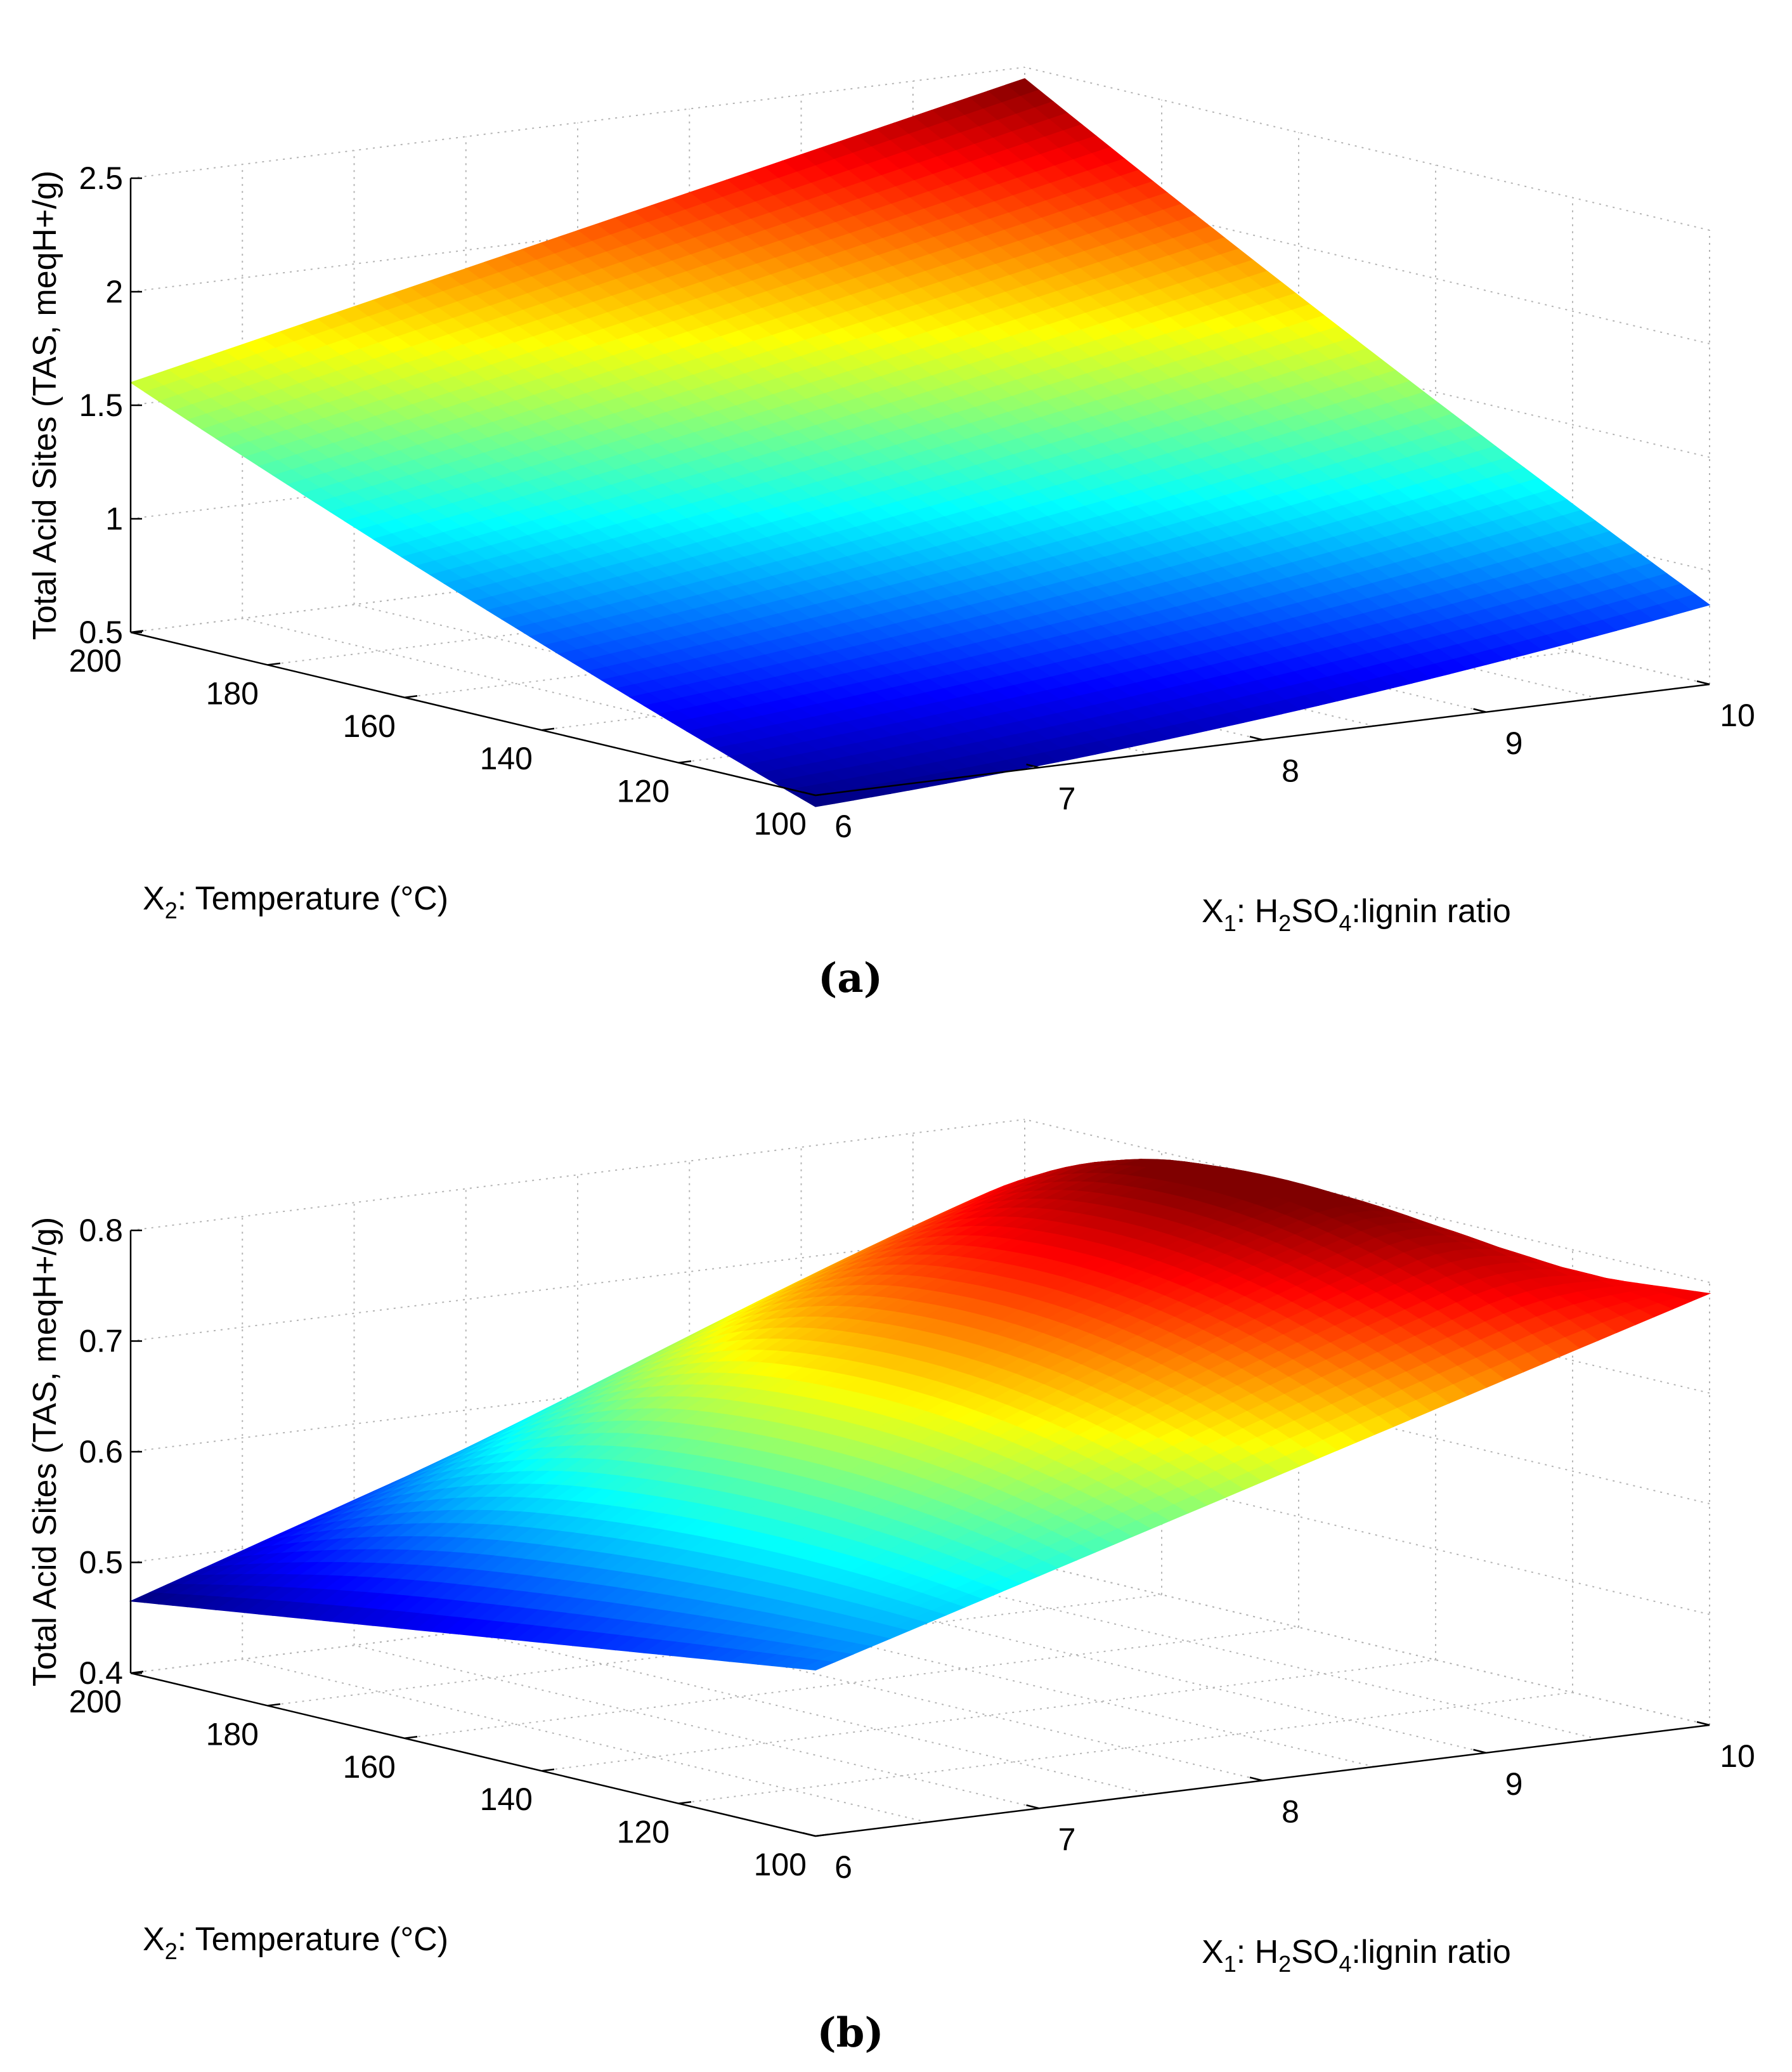 The height and width of the screenshot is (2072, 1792). Describe the element at coordinates (101, 1230) in the screenshot. I see `z-tick-label: 0.8` at that location.